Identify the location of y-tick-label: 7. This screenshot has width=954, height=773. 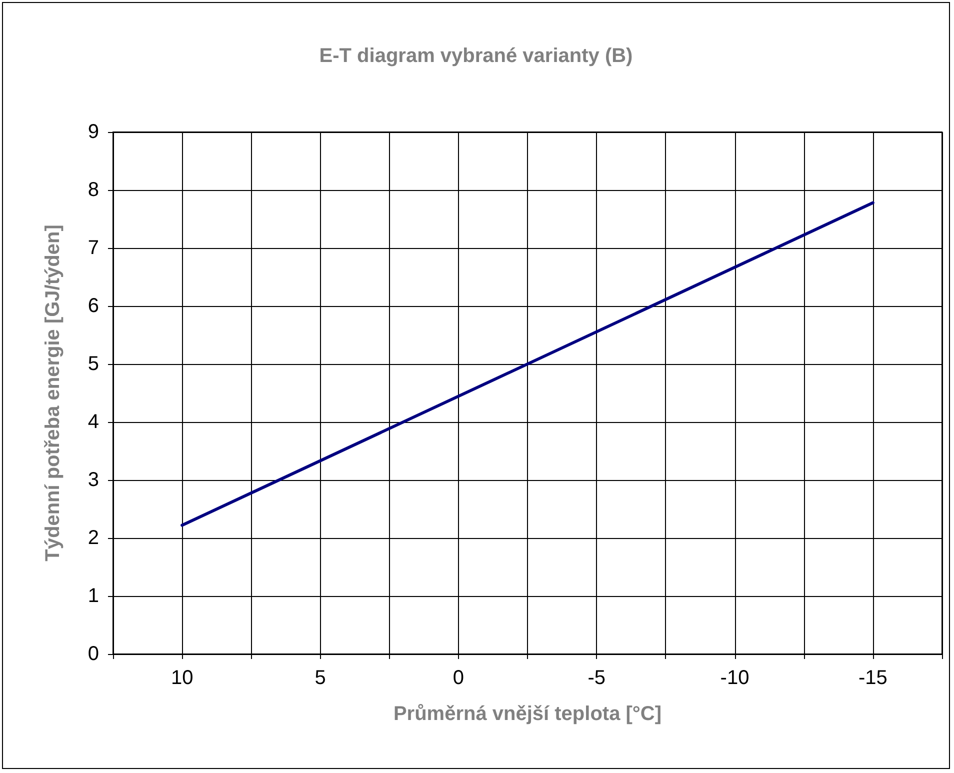
(93, 248).